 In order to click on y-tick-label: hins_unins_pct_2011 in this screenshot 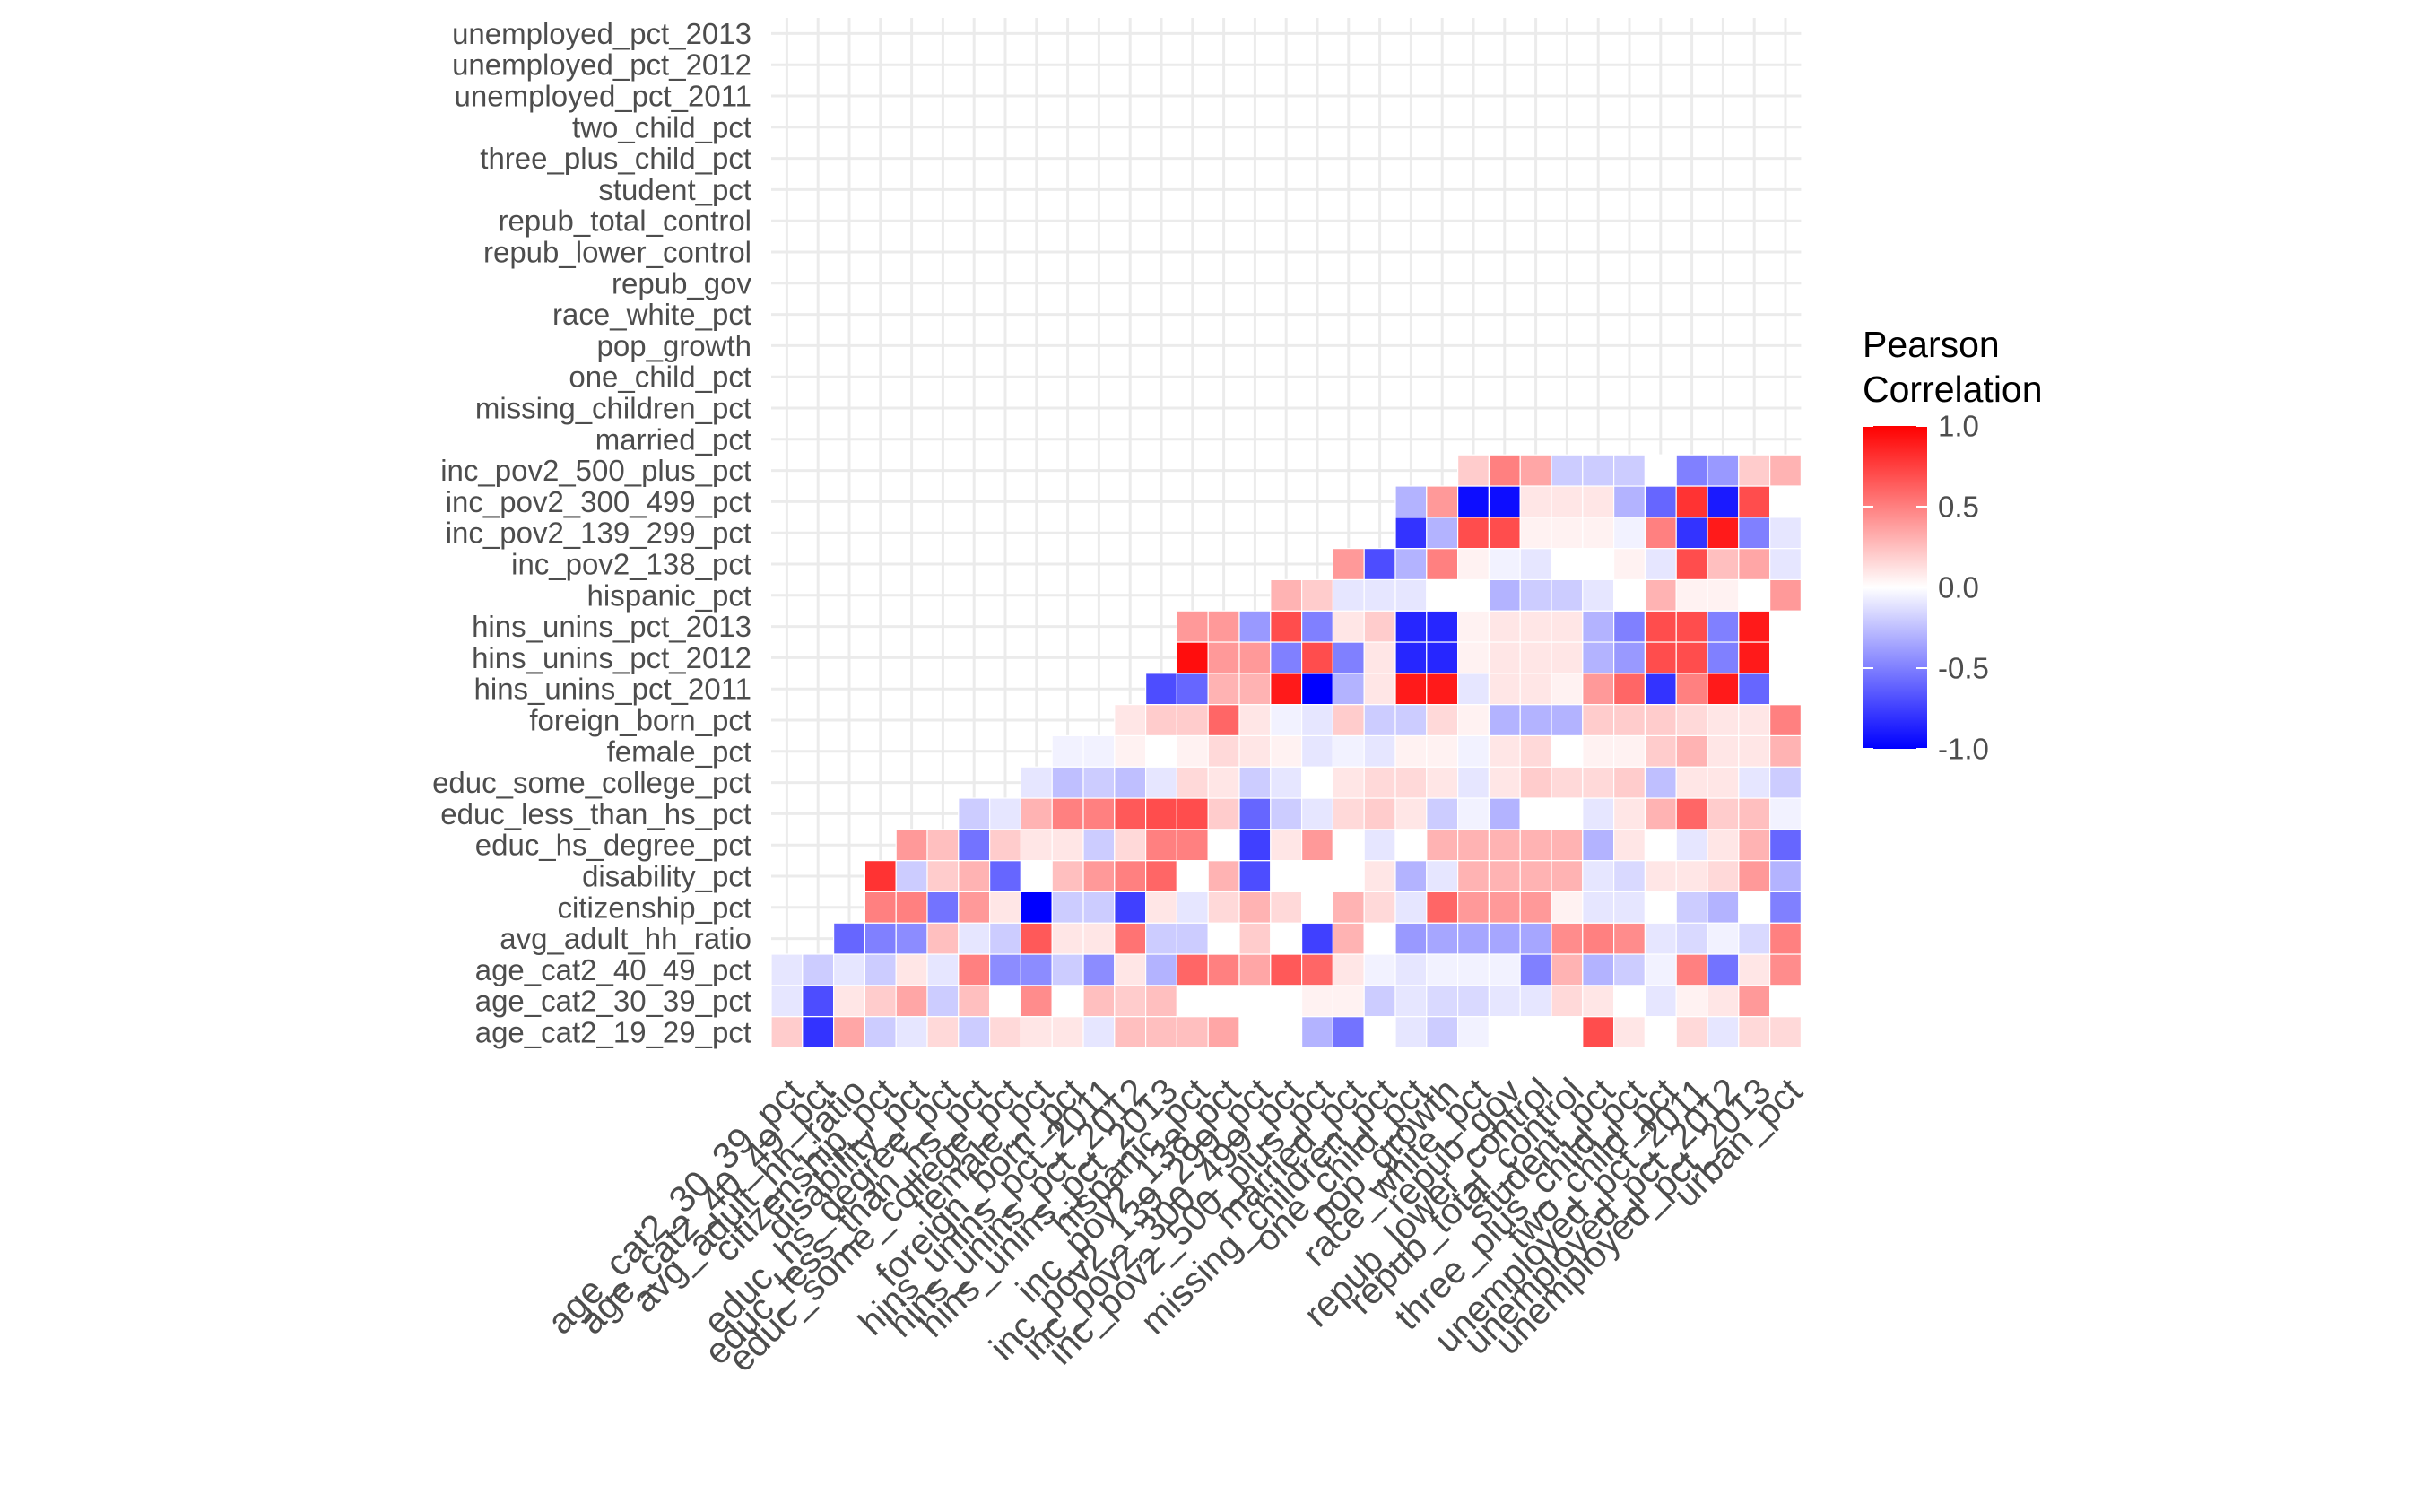, I will do `click(612, 689)`.